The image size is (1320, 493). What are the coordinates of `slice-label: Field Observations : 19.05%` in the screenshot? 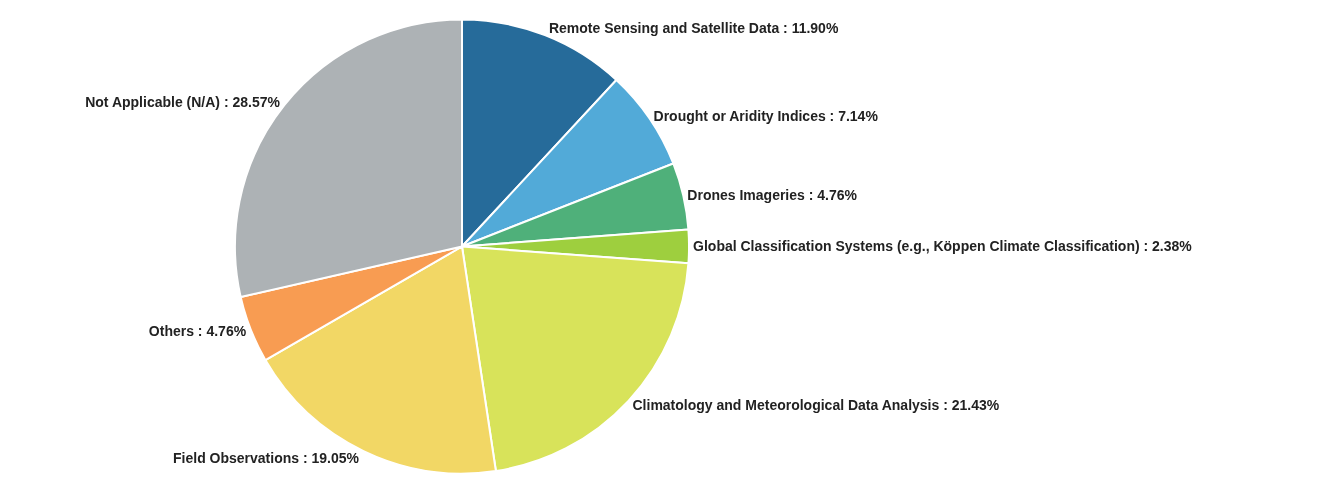 It's located at (266, 457).